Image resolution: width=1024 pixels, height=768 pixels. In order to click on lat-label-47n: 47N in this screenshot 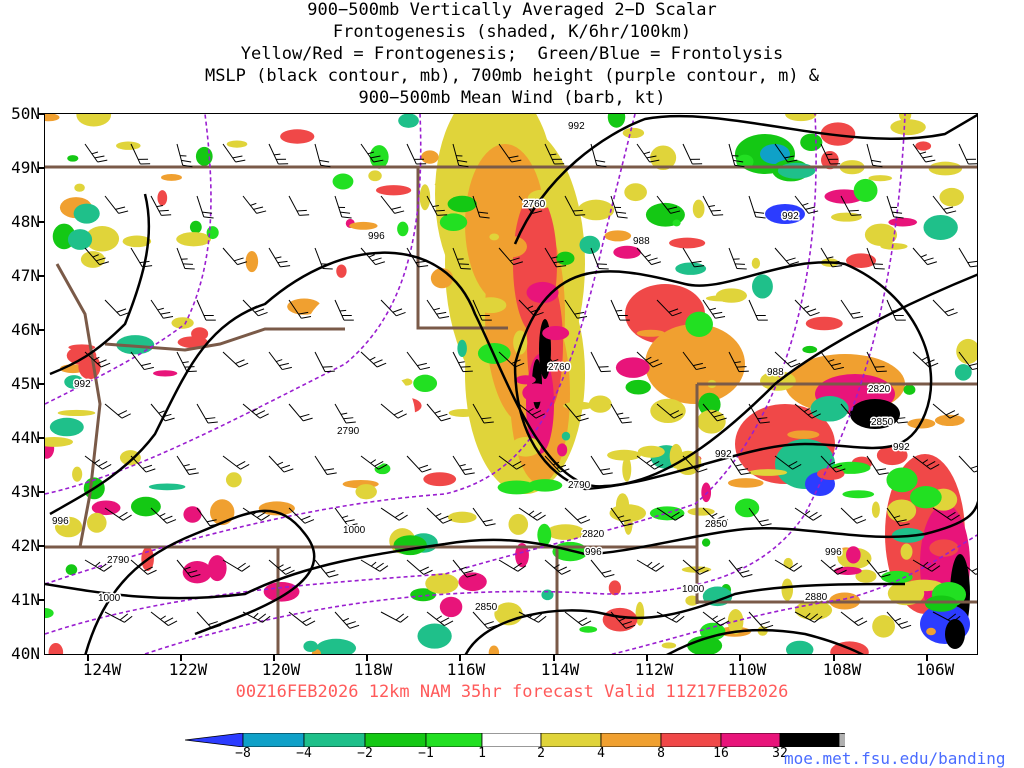, I will do `click(25, 275)`.